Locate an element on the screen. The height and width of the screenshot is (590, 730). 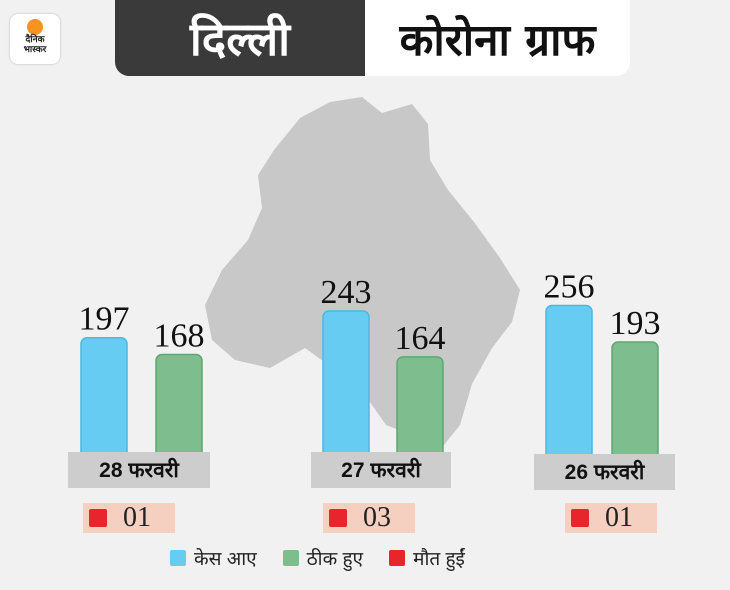
recovered-swatch-icon is located at coordinates (290, 558).